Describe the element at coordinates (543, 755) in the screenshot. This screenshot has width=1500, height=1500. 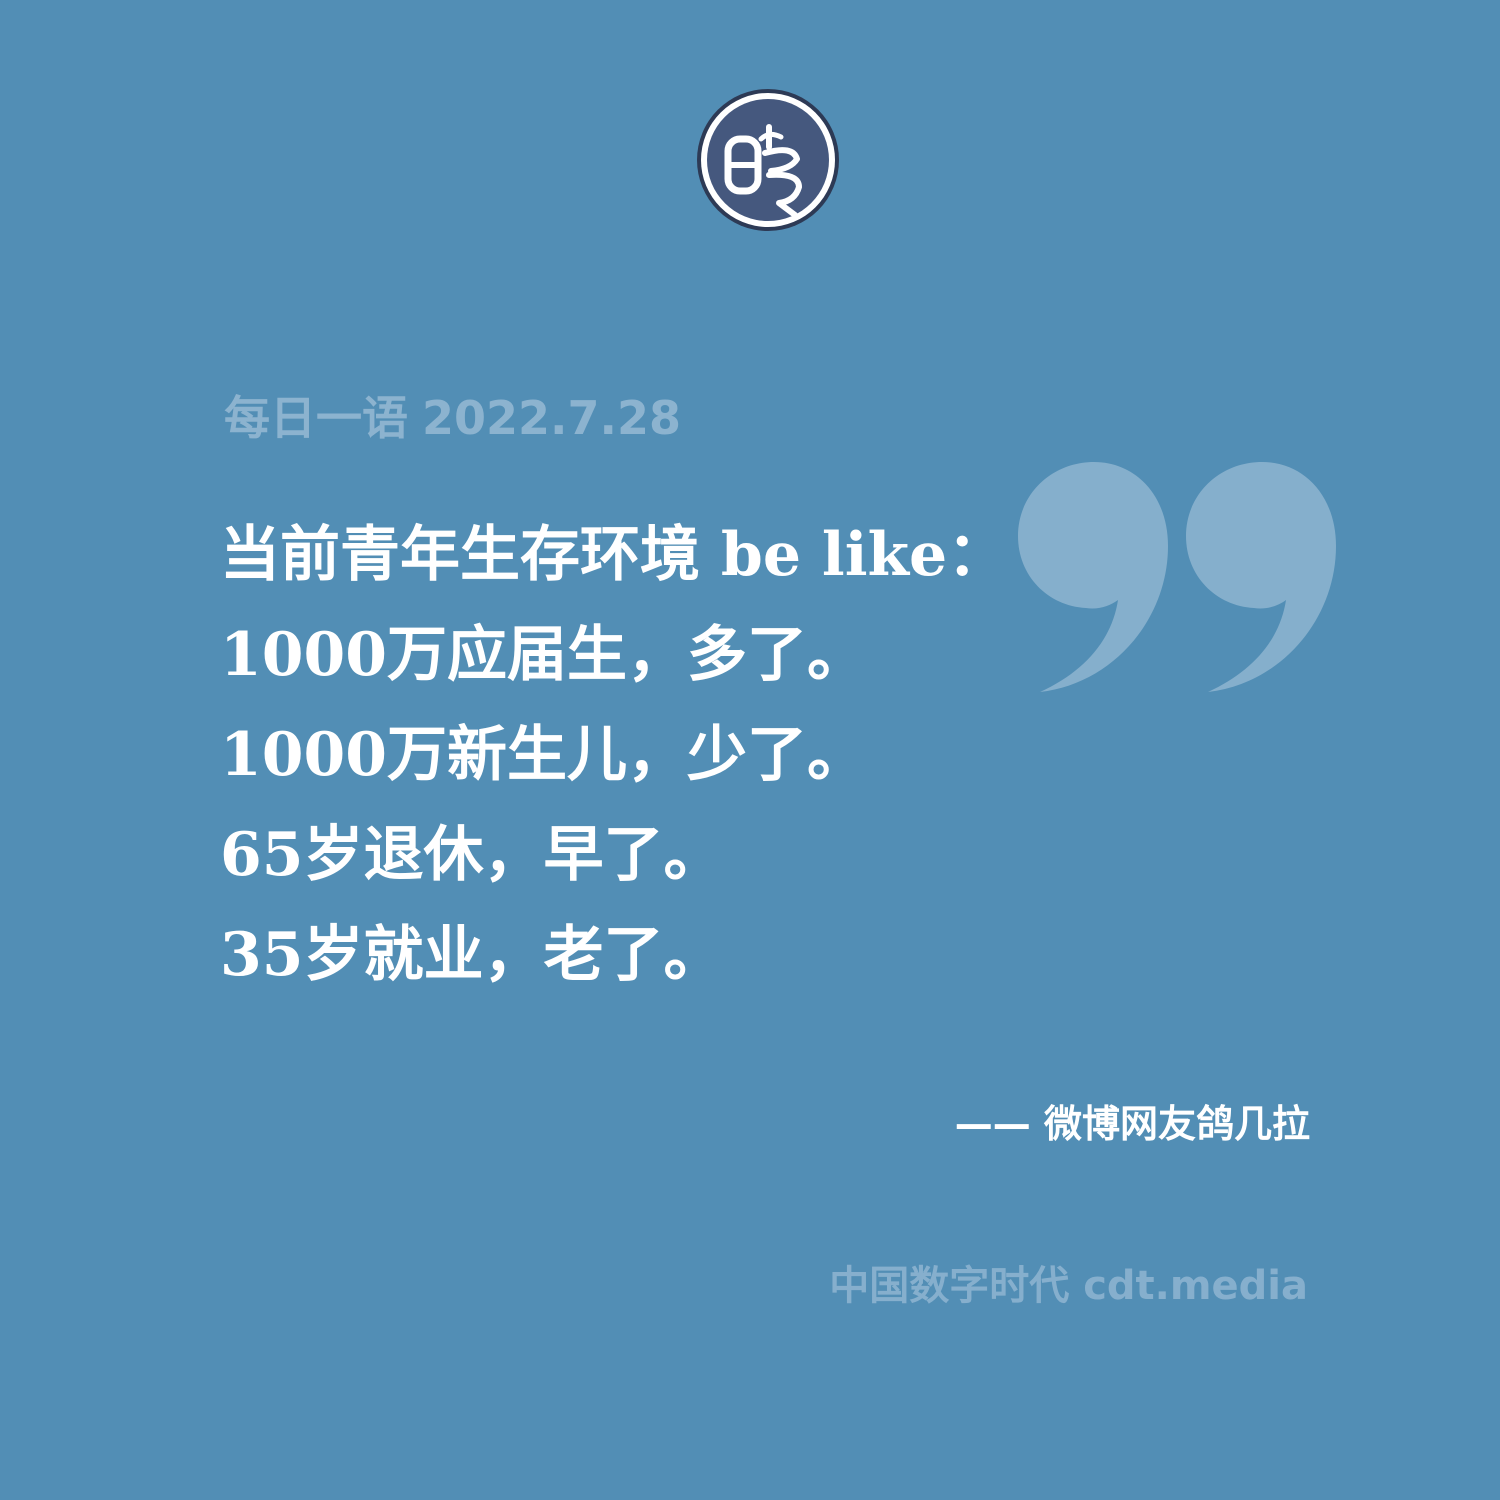
I see `quote-line: 1000万新生儿，少了。` at that location.